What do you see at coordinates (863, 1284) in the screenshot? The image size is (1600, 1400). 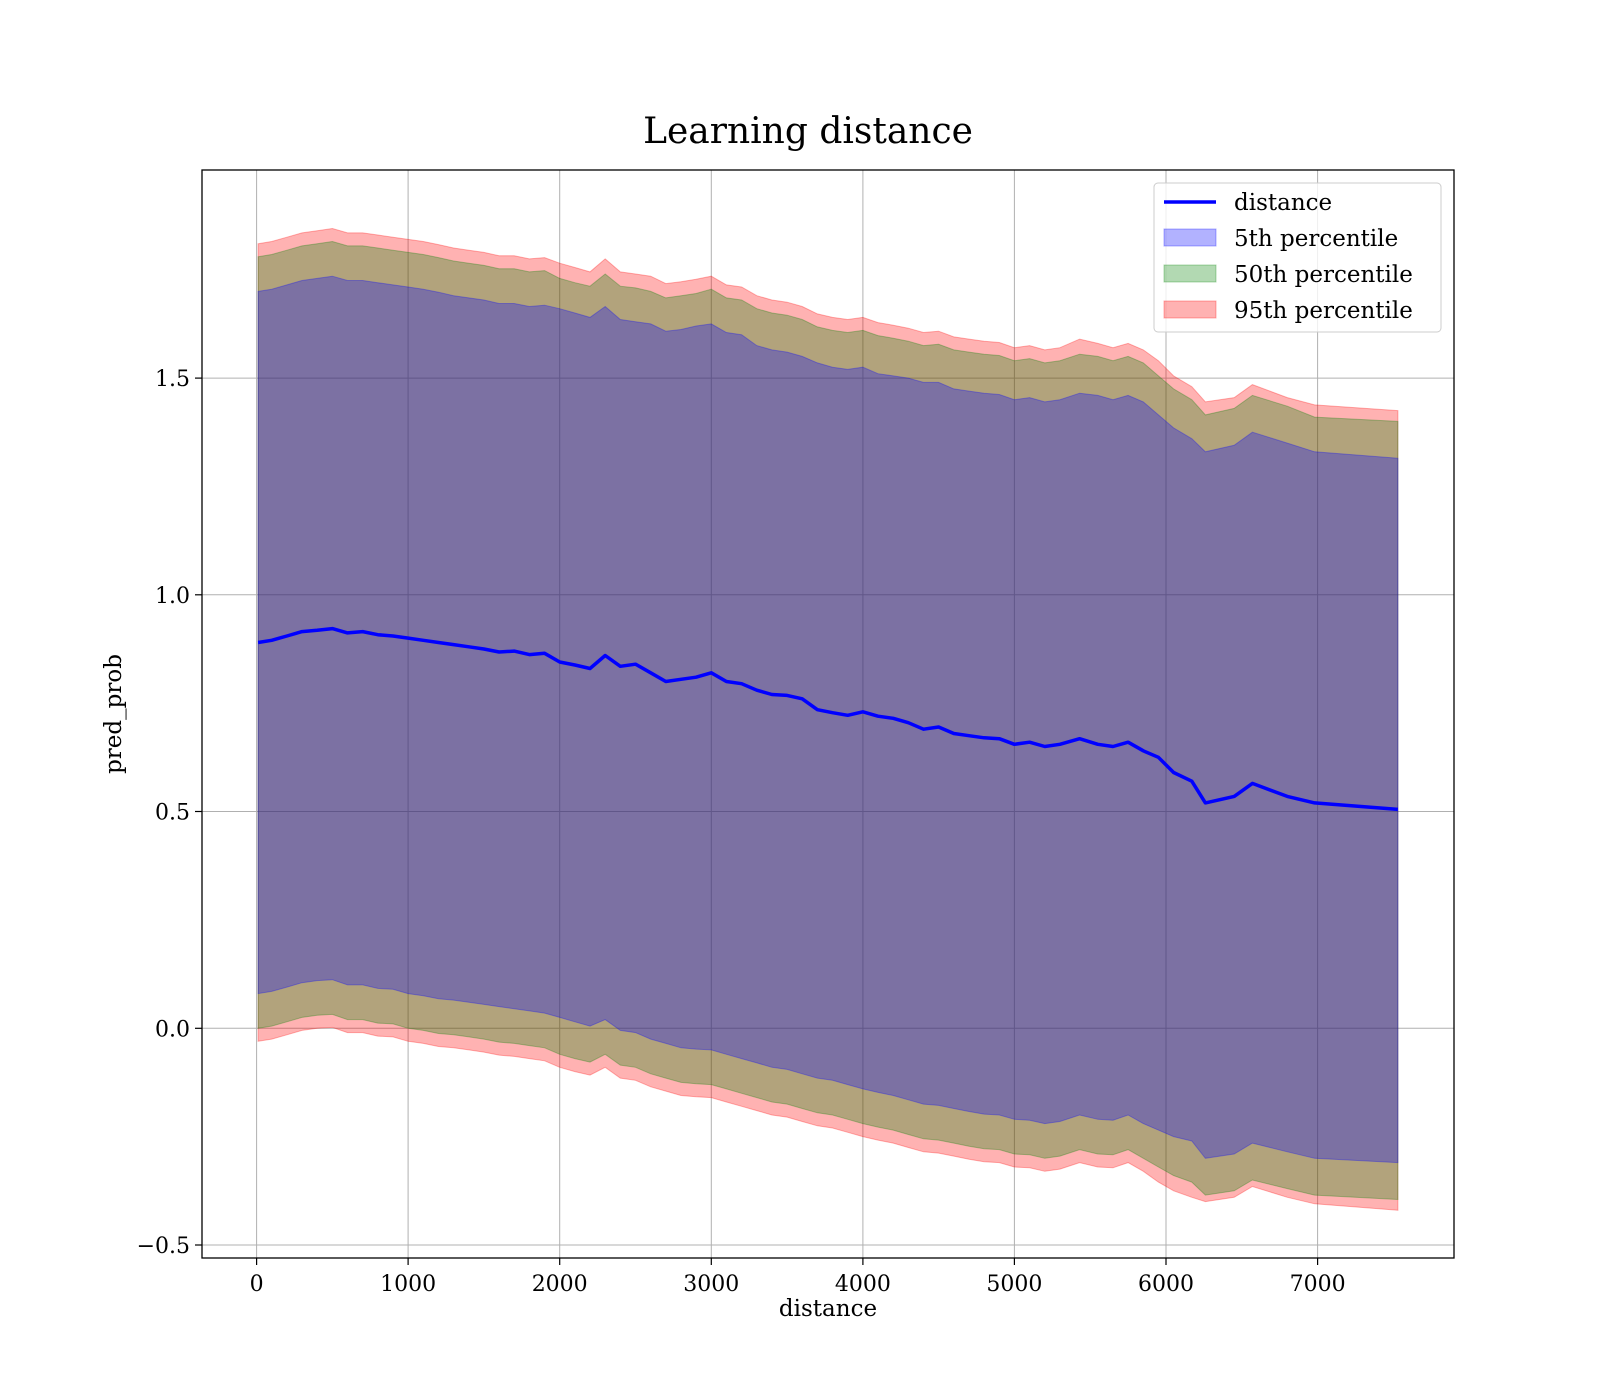 I see `x-tick-label: 4000` at bounding box center [863, 1284].